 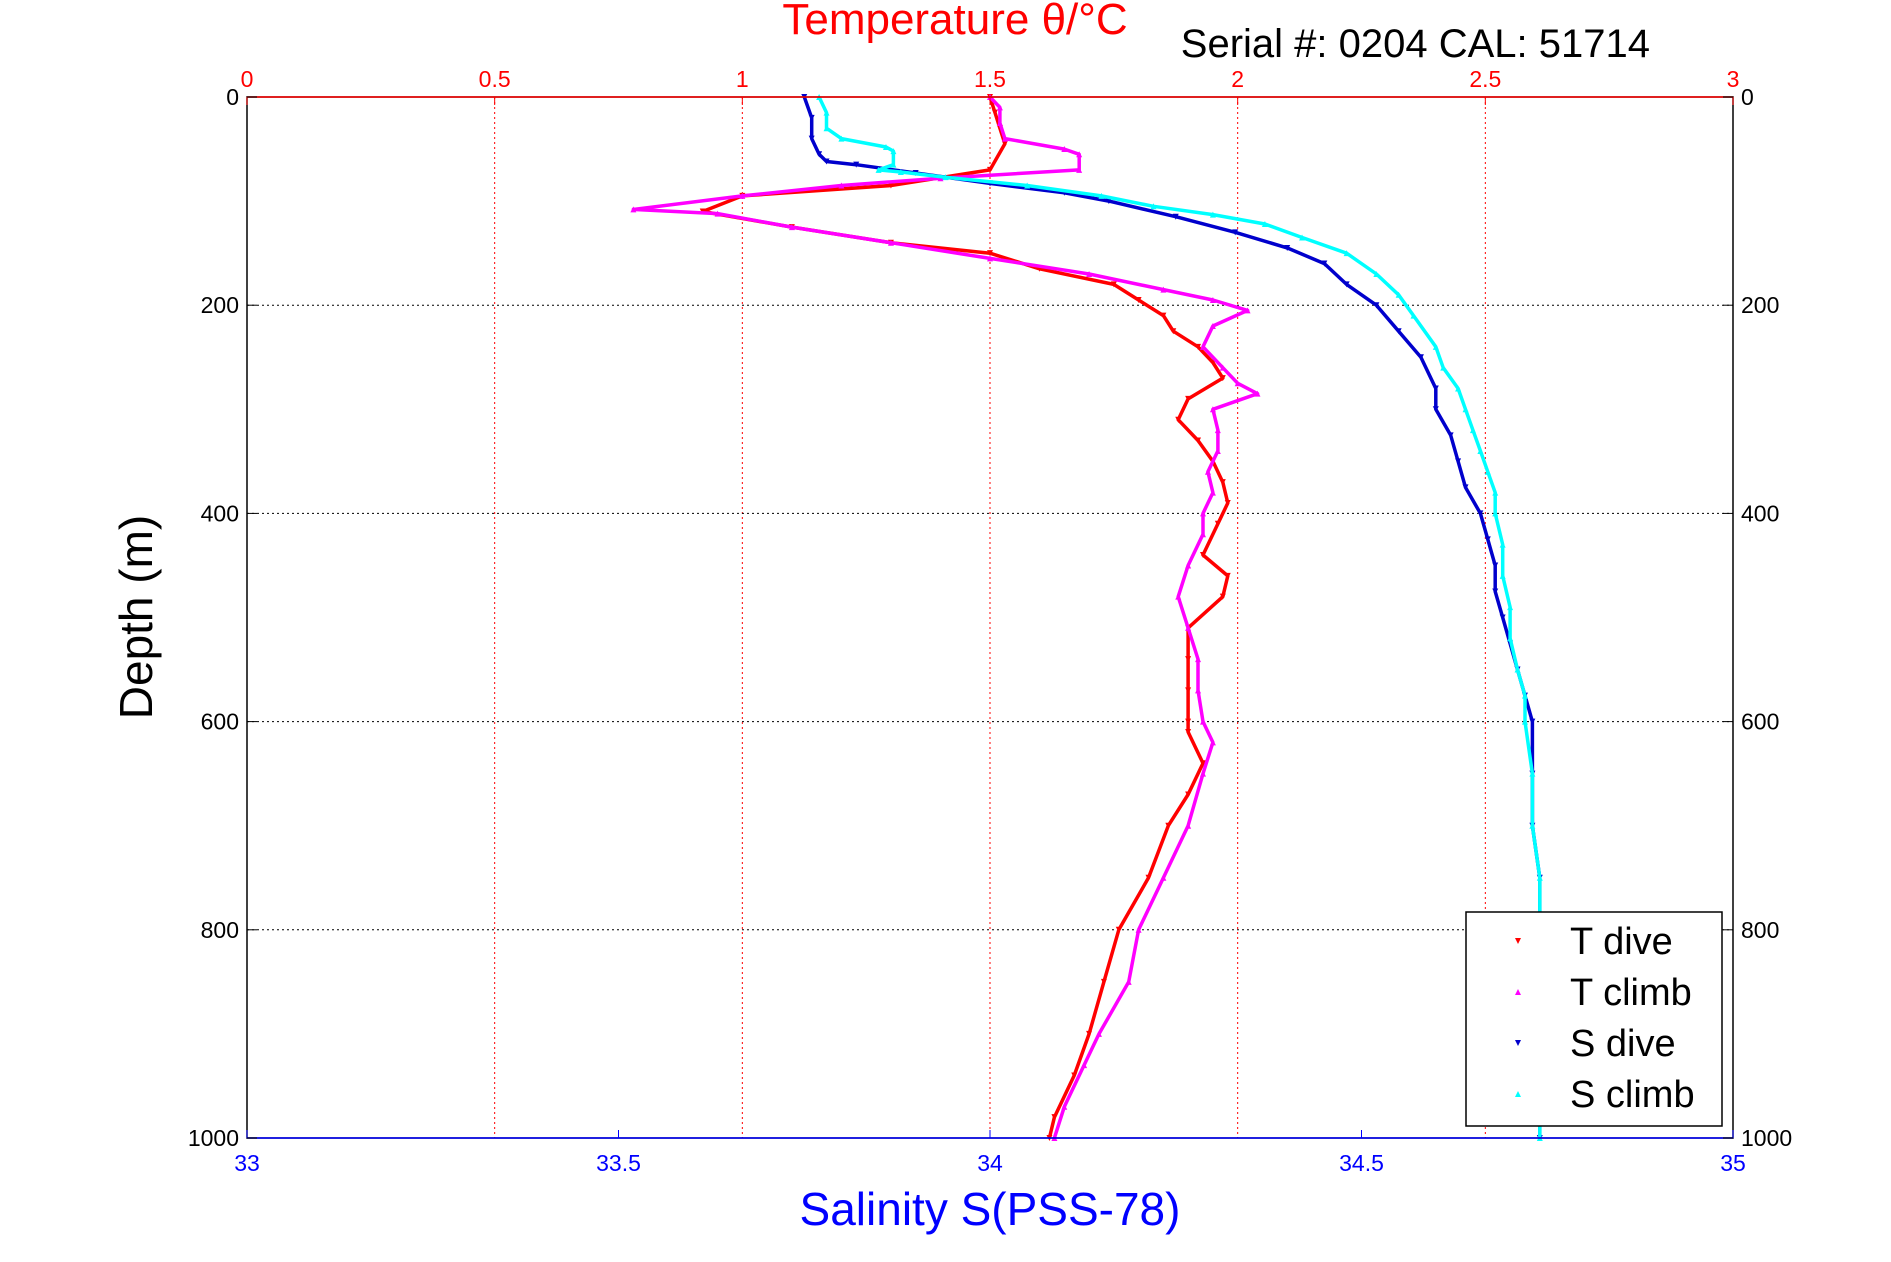 I want to click on depth-tick-label: 400, so click(x=220, y=513).